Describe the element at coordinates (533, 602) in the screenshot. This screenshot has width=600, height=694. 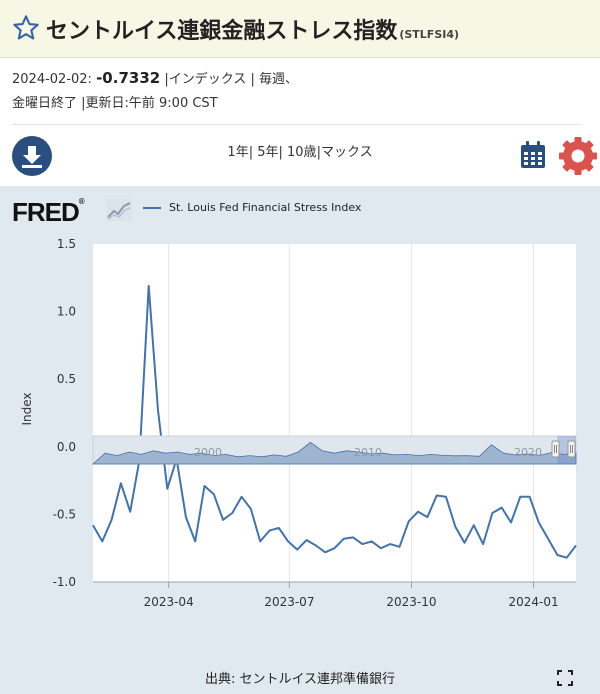
I see `x-tick-label: 2024-01` at that location.